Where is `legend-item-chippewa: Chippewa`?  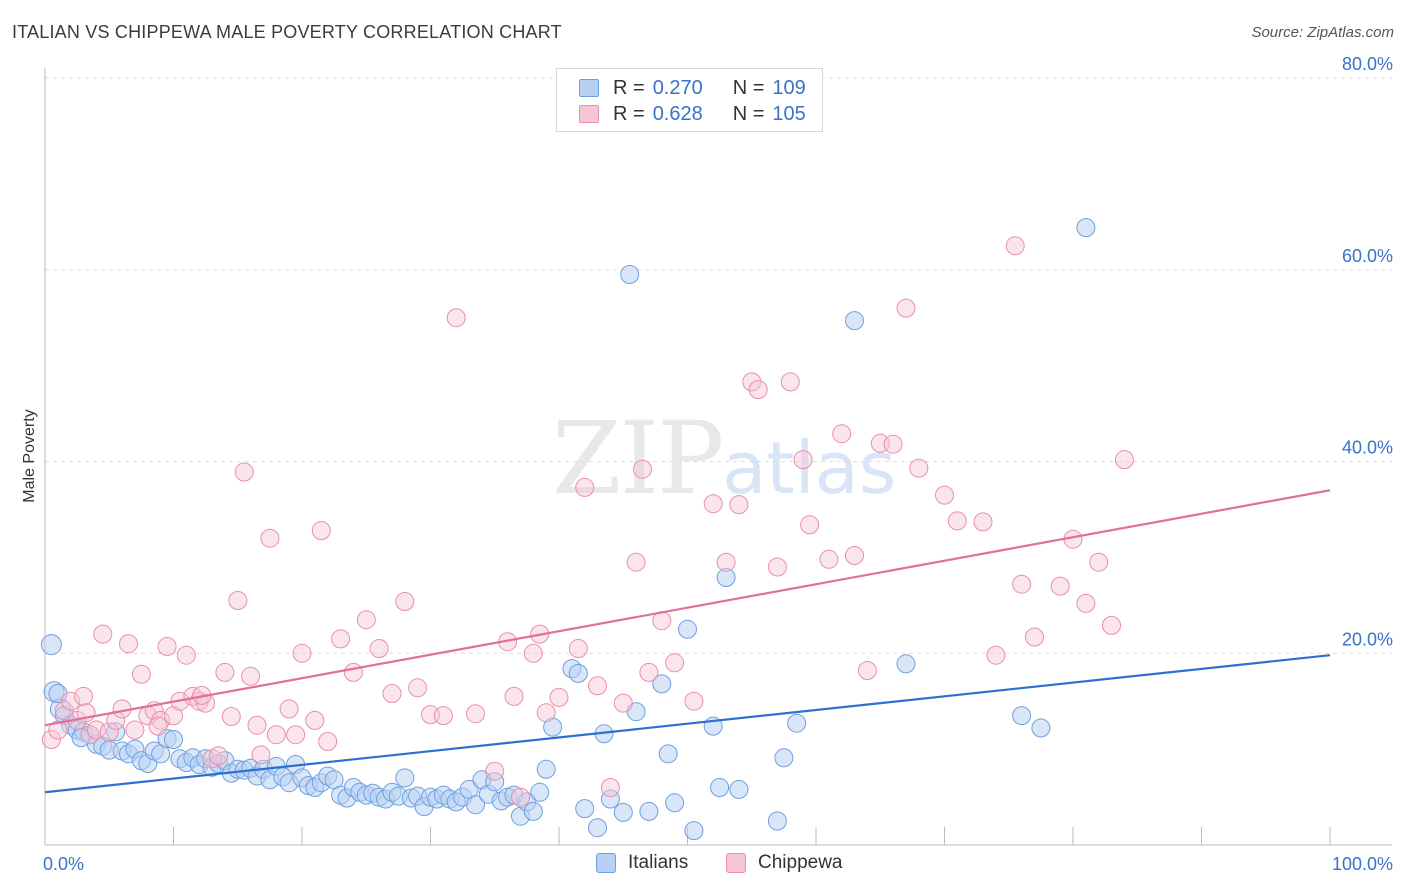 legend-item-chippewa: Chippewa is located at coordinates (784, 863).